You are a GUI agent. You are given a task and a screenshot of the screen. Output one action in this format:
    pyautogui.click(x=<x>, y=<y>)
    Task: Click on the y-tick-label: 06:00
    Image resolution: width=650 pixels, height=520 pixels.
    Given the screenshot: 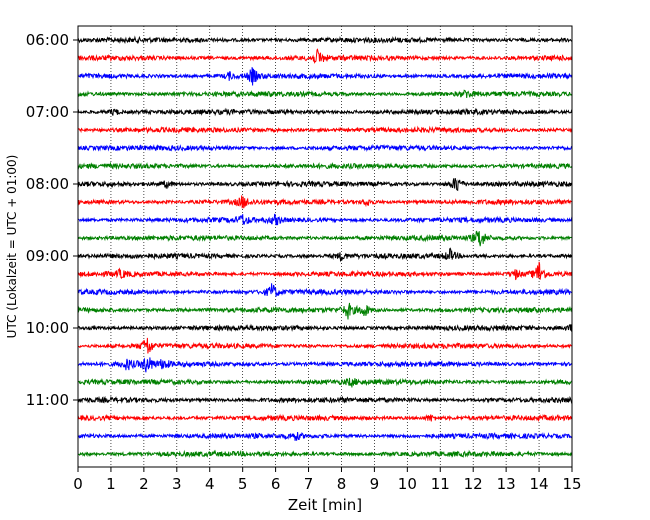 What is the action you would take?
    pyautogui.click(x=47, y=40)
    